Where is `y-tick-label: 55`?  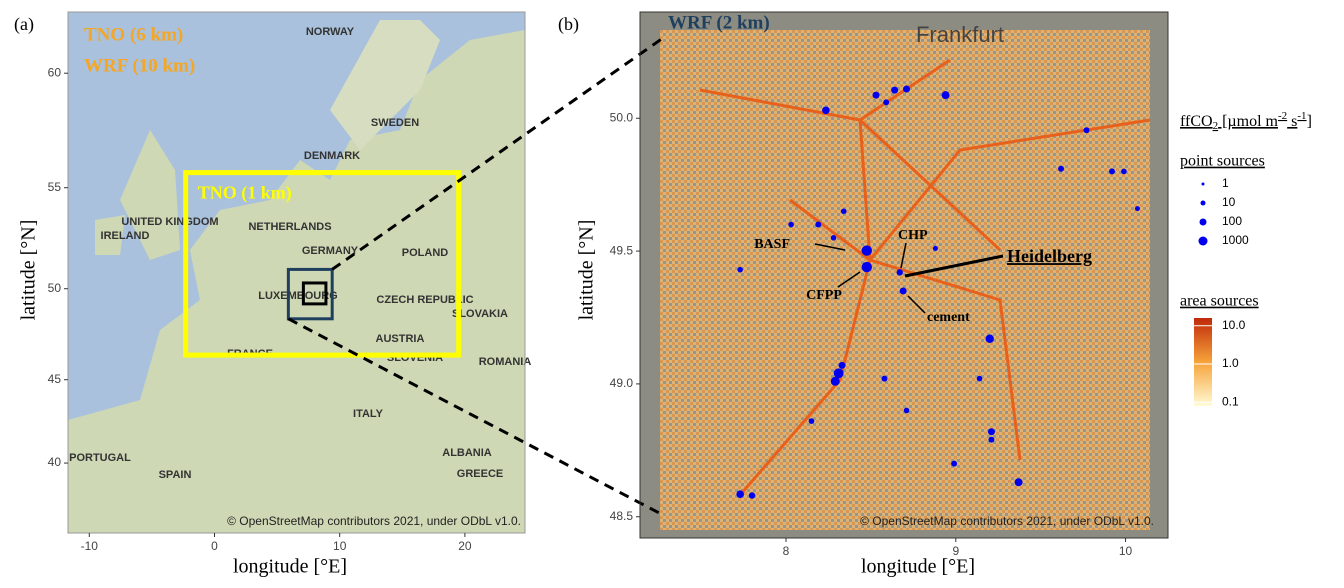
y-tick-label: 55 is located at coordinates (55, 187).